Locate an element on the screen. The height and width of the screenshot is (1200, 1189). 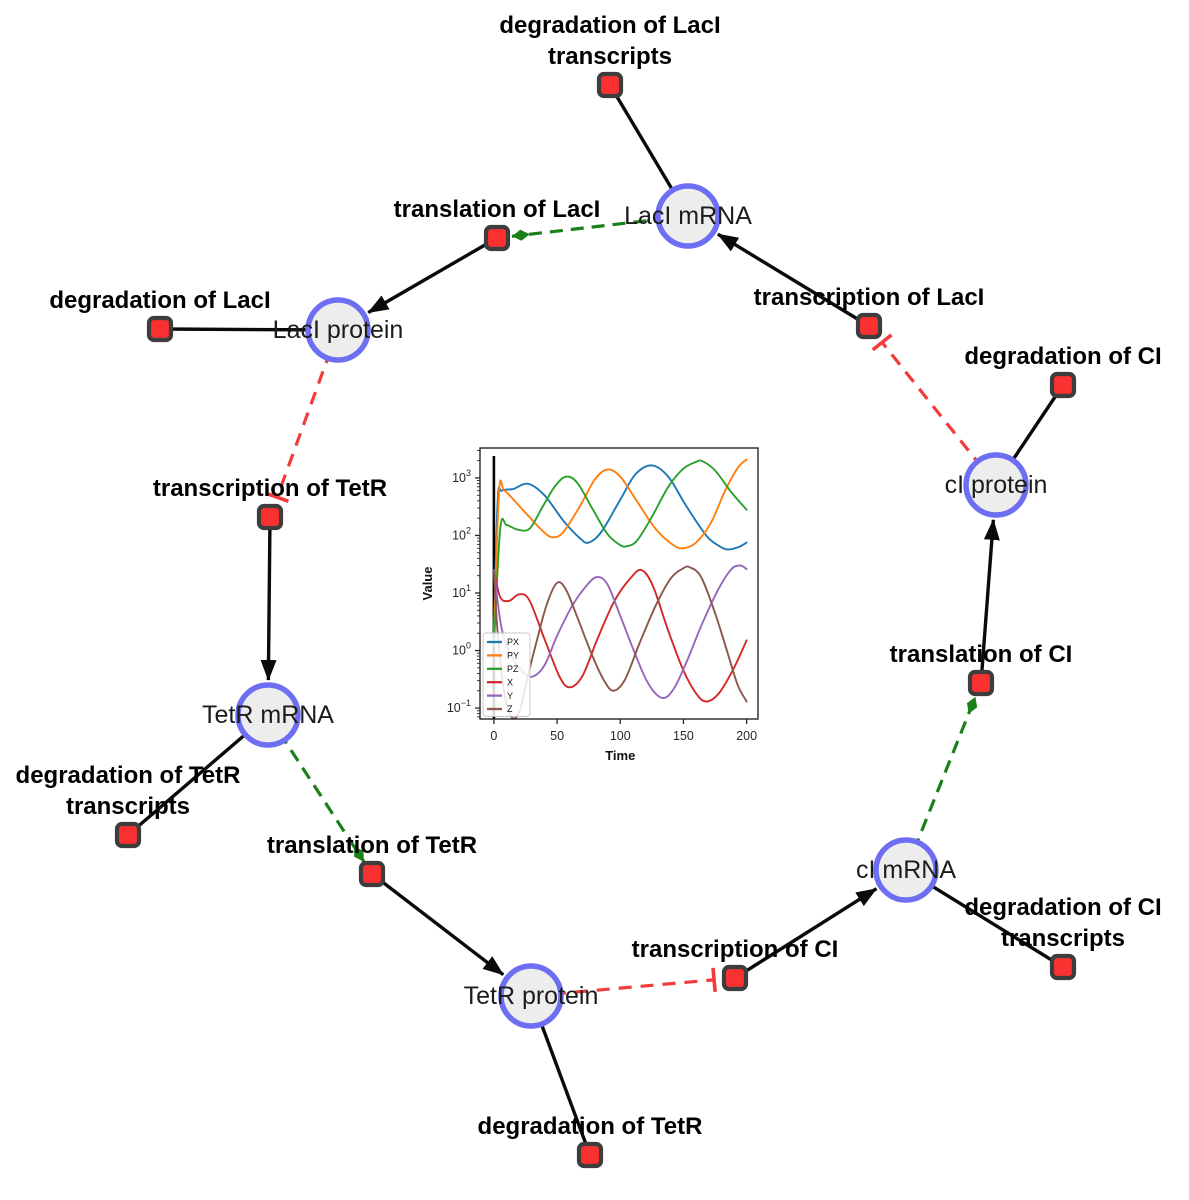
reaction-label-degradation-ci: degradation of CI is located at coordinates (1062, 356).